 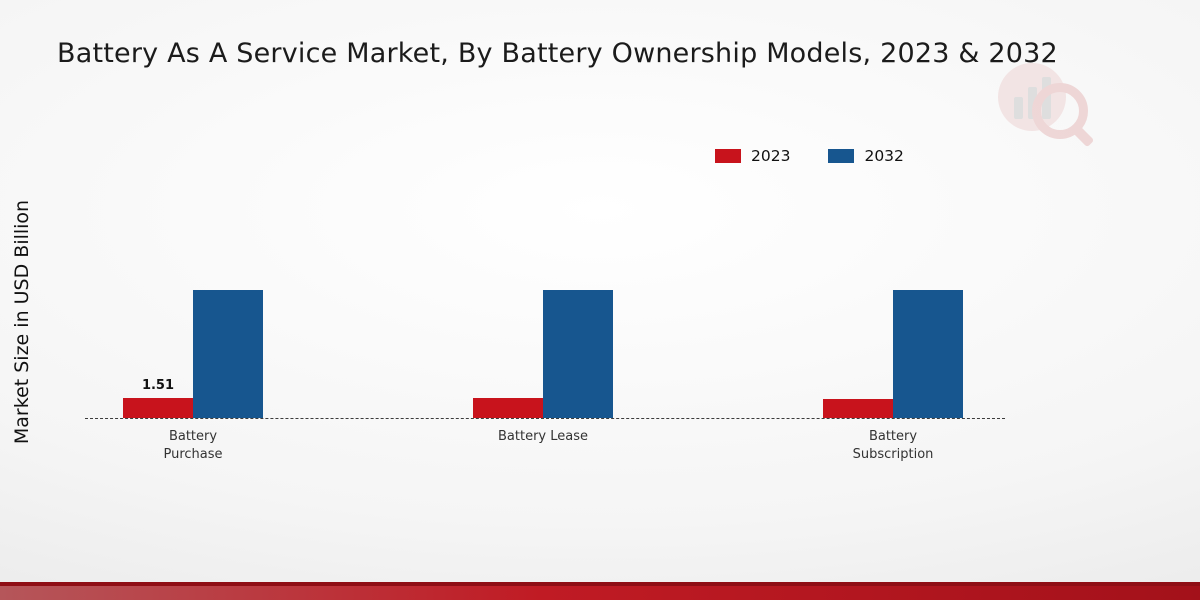 I want to click on bar-2023-battery-lease, so click(x=508, y=408).